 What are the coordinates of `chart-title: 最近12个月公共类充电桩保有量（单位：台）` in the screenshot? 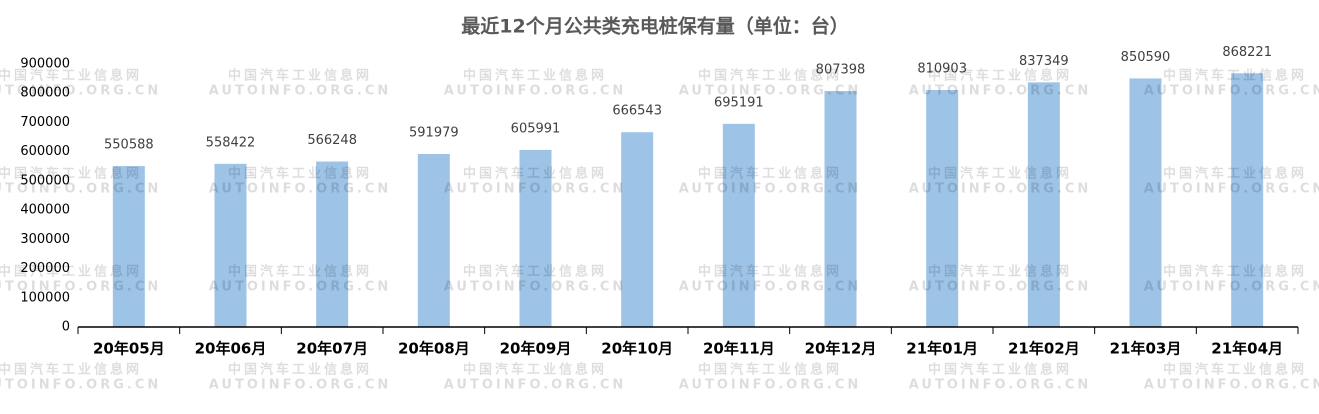 It's located at (654, 26).